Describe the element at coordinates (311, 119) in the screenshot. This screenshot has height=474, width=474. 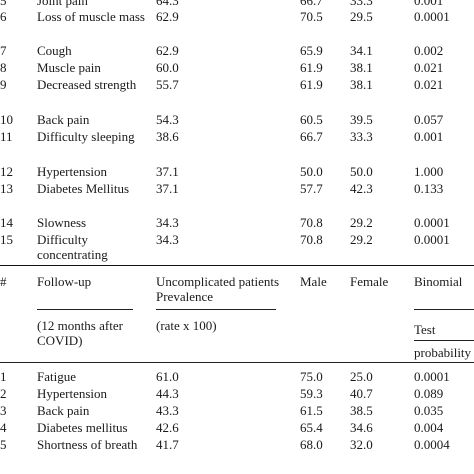
I see `row-male: 60.5` at that location.